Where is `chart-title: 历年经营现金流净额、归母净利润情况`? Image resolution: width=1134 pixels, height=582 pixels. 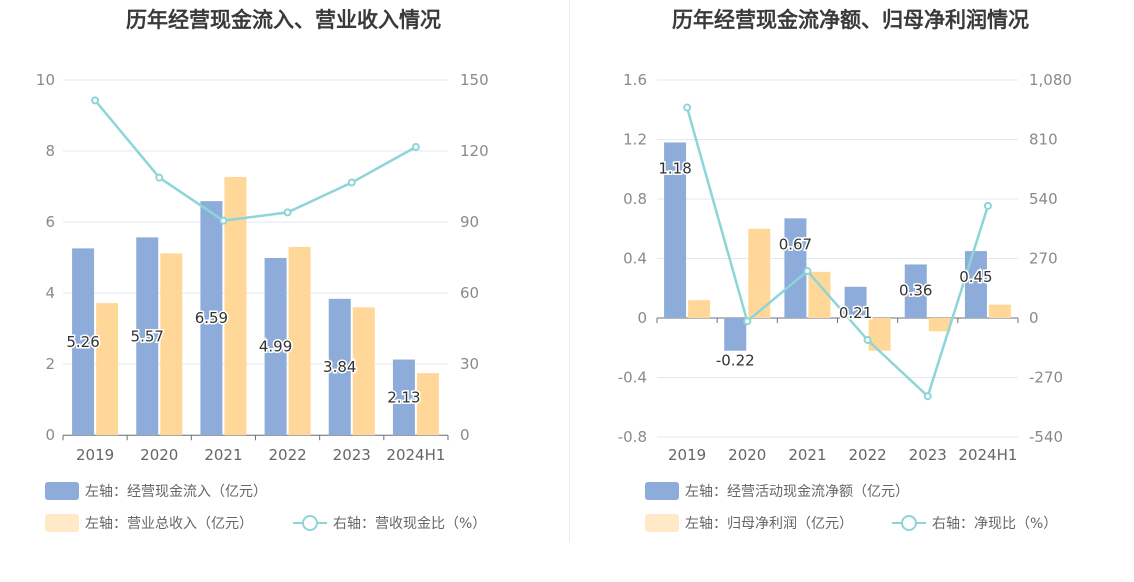 chart-title: 历年经营现金流净额、归母净利润情况 is located at coordinates (850, 20).